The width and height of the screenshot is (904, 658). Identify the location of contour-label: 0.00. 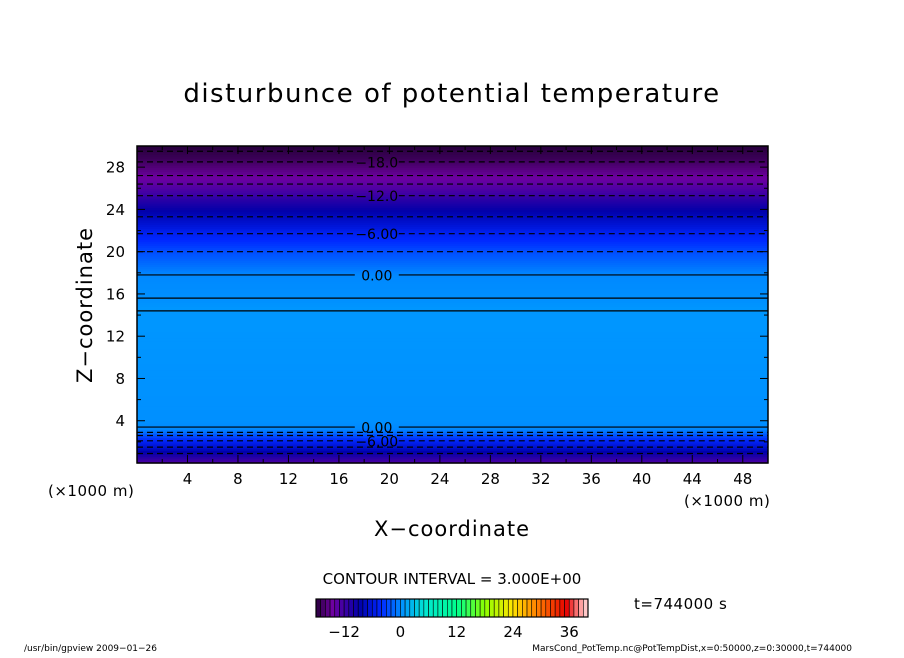
(376, 276).